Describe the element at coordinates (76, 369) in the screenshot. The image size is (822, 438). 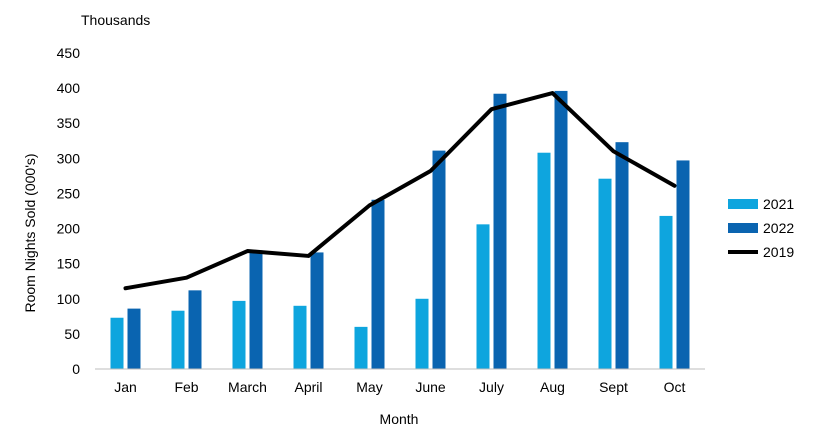
I see `y-tick-label: 0` at that location.